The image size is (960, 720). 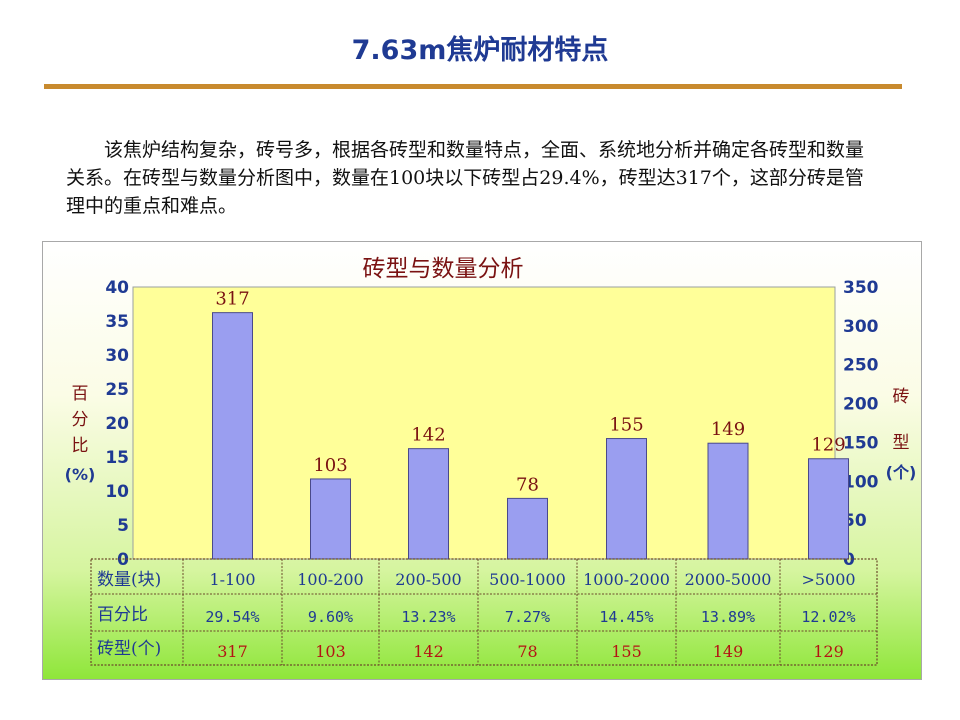 I want to click on bar-value-label: 317, so click(x=232, y=299).